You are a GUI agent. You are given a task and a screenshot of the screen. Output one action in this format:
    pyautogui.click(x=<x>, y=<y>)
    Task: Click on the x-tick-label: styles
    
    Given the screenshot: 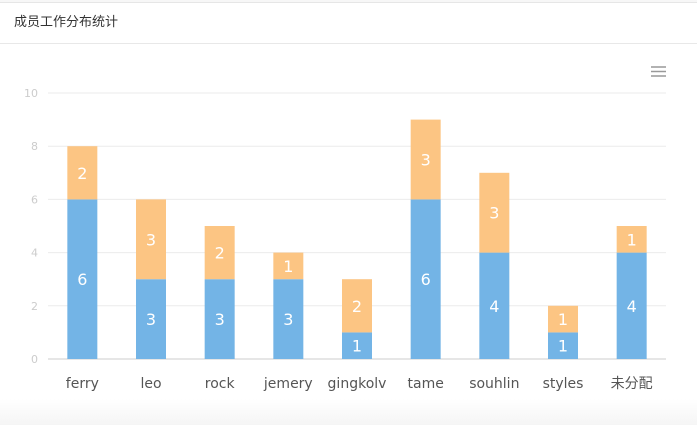 What is the action you would take?
    pyautogui.click(x=563, y=384)
    